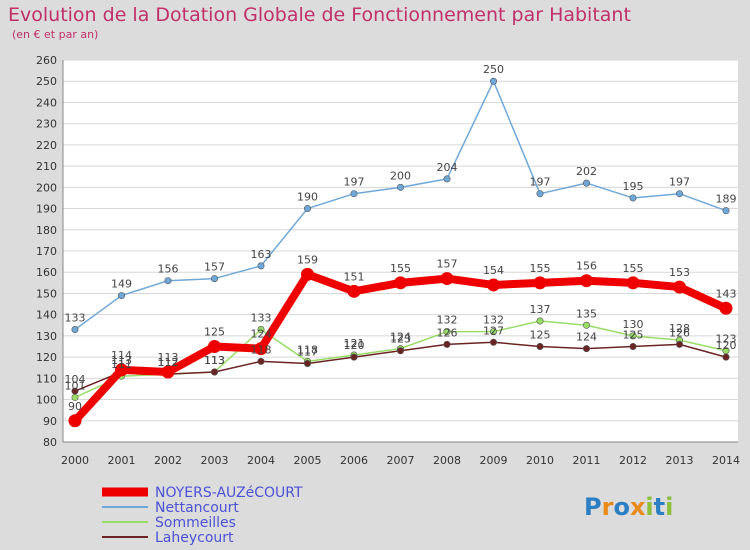 The width and height of the screenshot is (750, 550). What do you see at coordinates (679, 272) in the screenshot?
I see `data-label: 153` at bounding box center [679, 272].